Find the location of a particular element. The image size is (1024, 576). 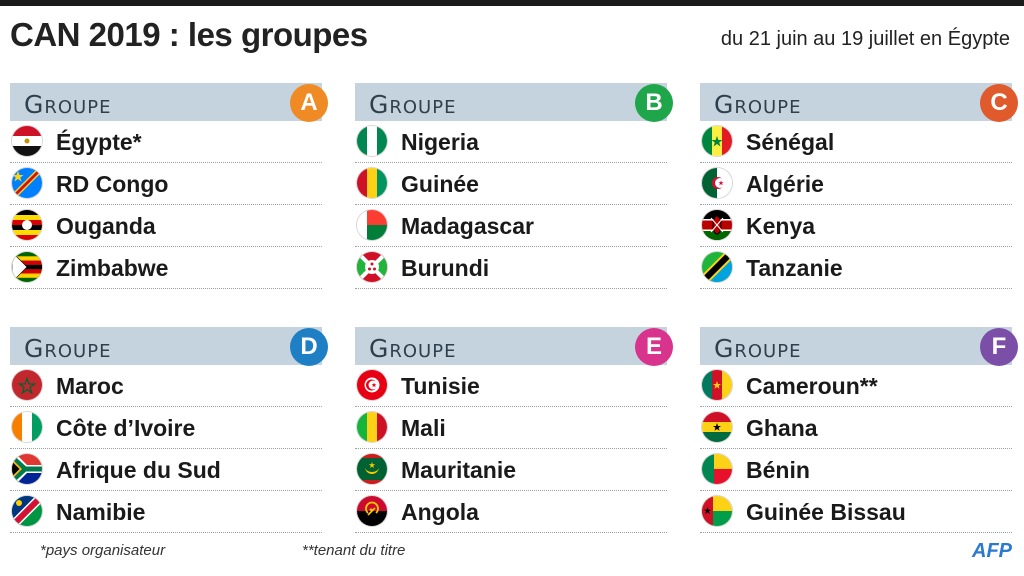

group-letter-badge: F is located at coordinates (999, 347).